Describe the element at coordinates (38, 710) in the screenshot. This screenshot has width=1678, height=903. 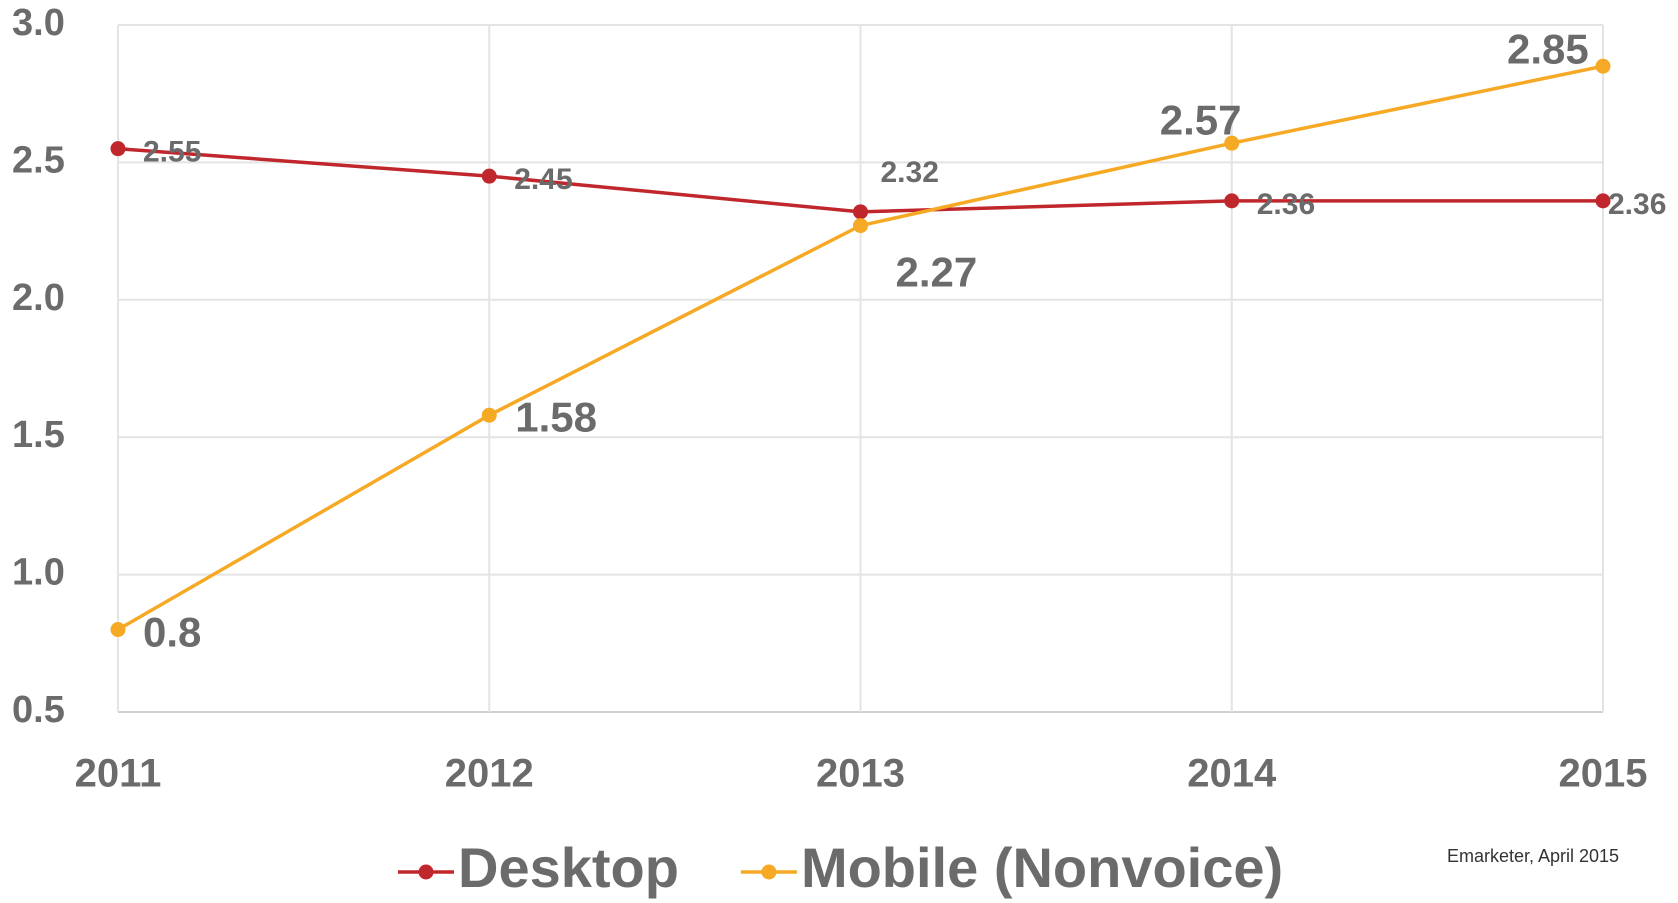
I see `y-tick-label: 0.5` at that location.